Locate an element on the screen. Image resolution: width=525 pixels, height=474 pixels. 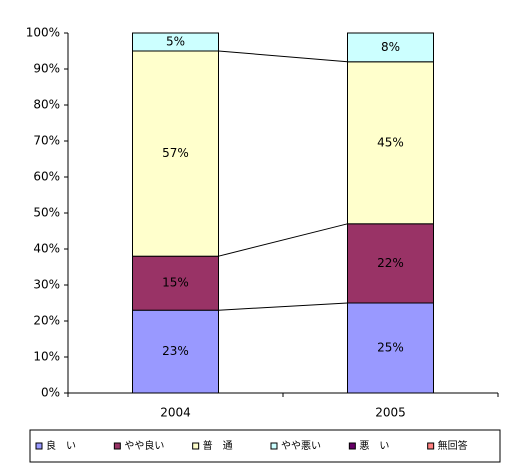
legend-label: やや悪い is located at coordinates (301, 446).